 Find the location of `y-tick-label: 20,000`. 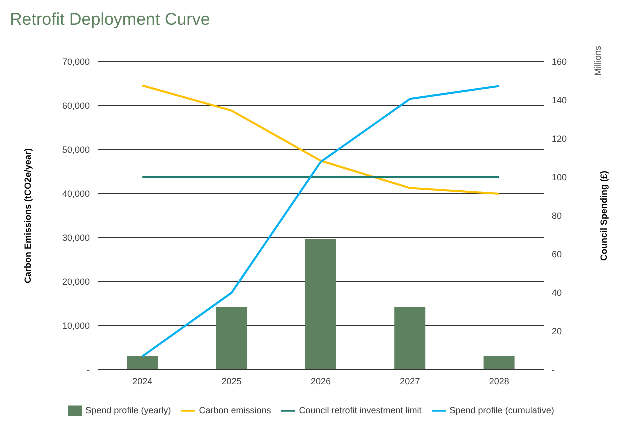

y-tick-label: 20,000 is located at coordinates (76, 282).